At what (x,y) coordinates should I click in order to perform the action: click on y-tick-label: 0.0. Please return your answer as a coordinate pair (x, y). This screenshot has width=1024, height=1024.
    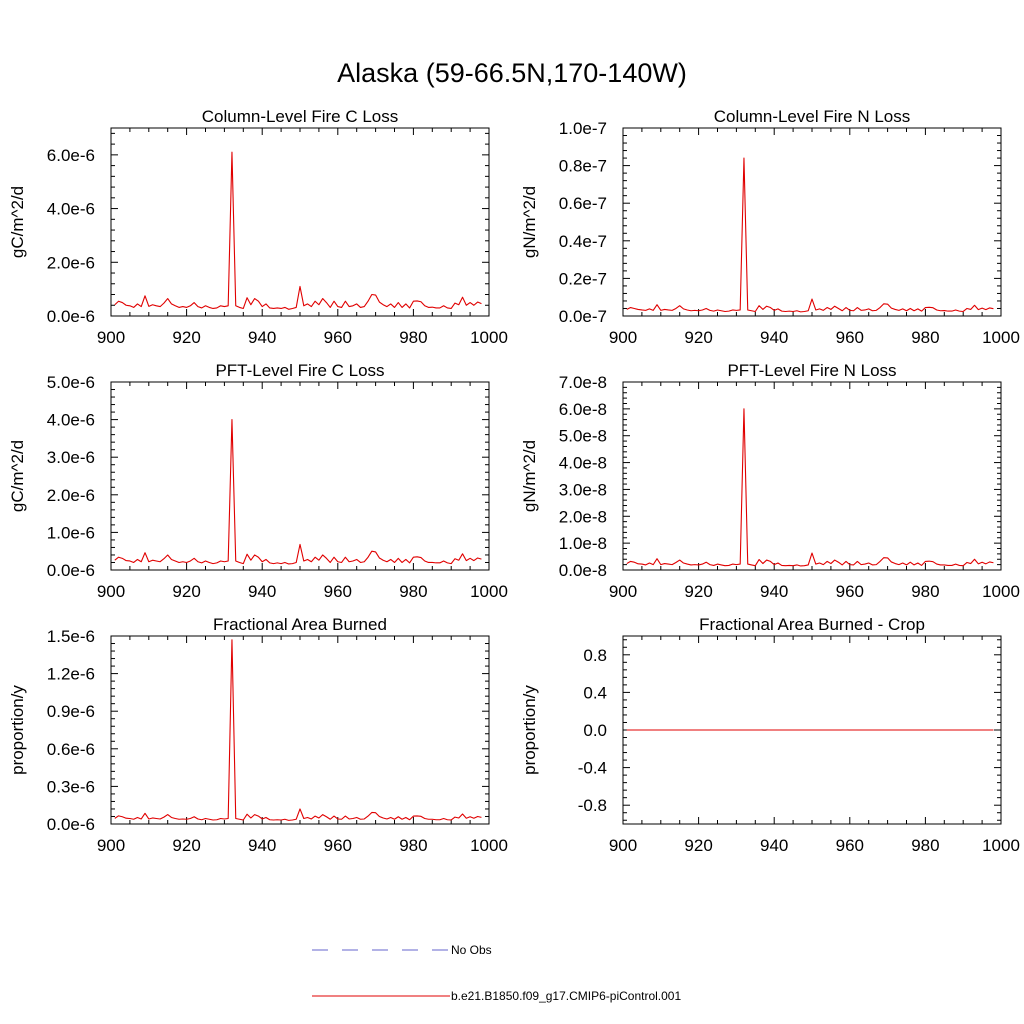
    Looking at the image, I should click on (595, 730).